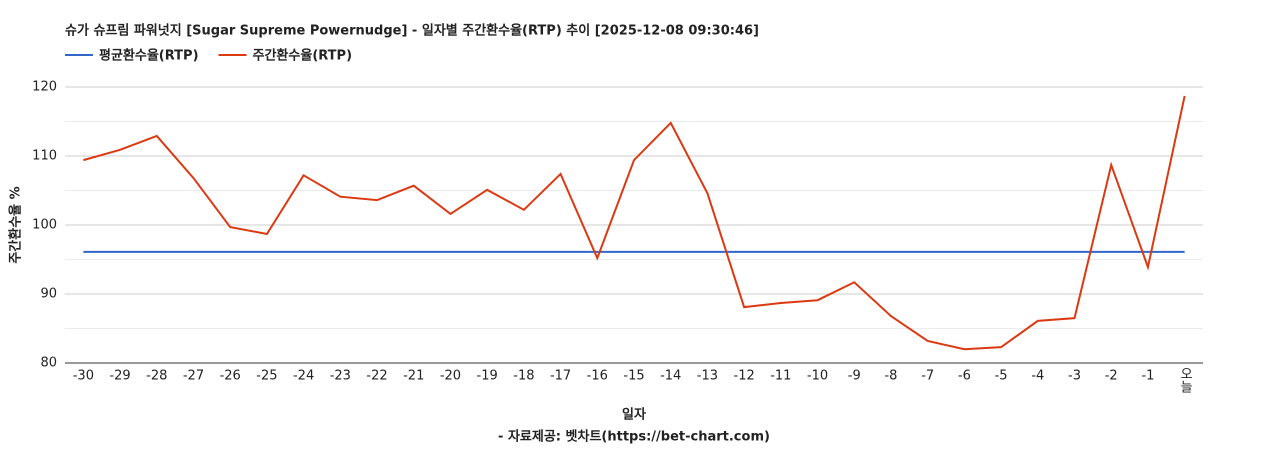 The width and height of the screenshot is (1268, 450). What do you see at coordinates (156, 376) in the screenshot?
I see `x-tick-label: -28` at bounding box center [156, 376].